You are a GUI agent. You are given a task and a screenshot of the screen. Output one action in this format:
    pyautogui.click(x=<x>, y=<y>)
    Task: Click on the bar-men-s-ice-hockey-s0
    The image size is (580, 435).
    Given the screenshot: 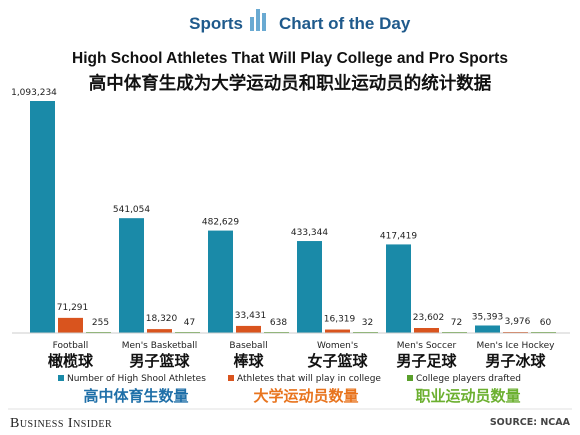 What is the action you would take?
    pyautogui.click(x=487, y=329)
    